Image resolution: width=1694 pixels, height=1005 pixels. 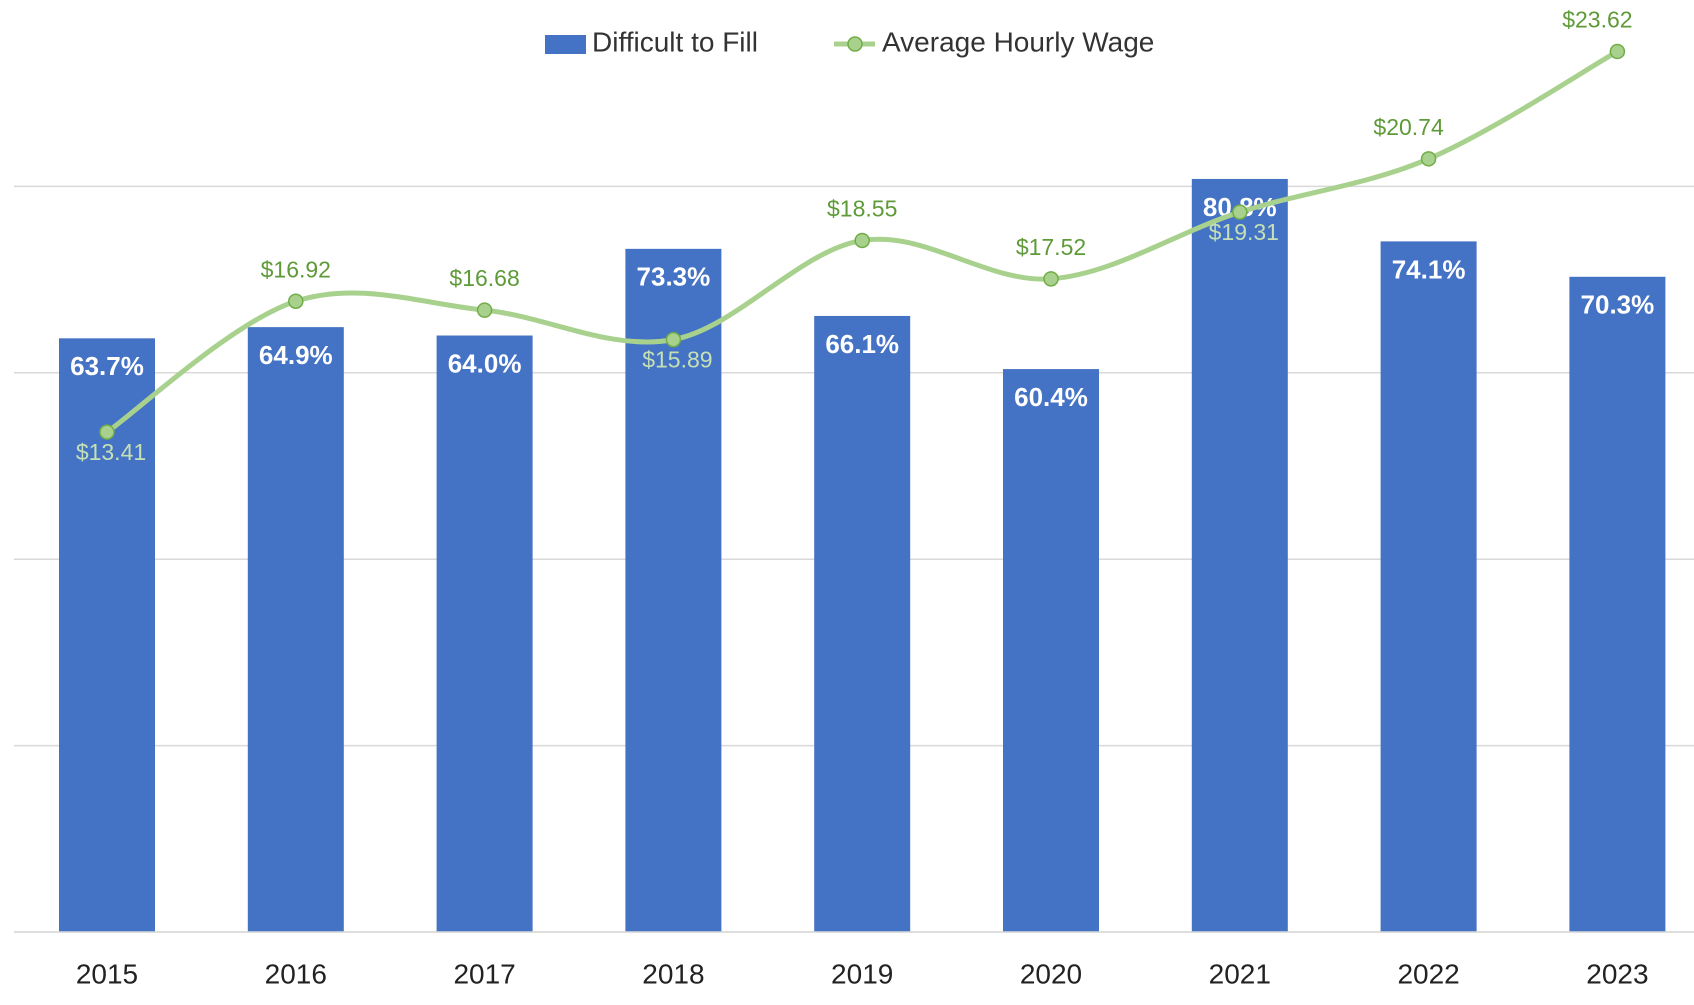 I want to click on x-tick-label: 2021, so click(x=1240, y=973).